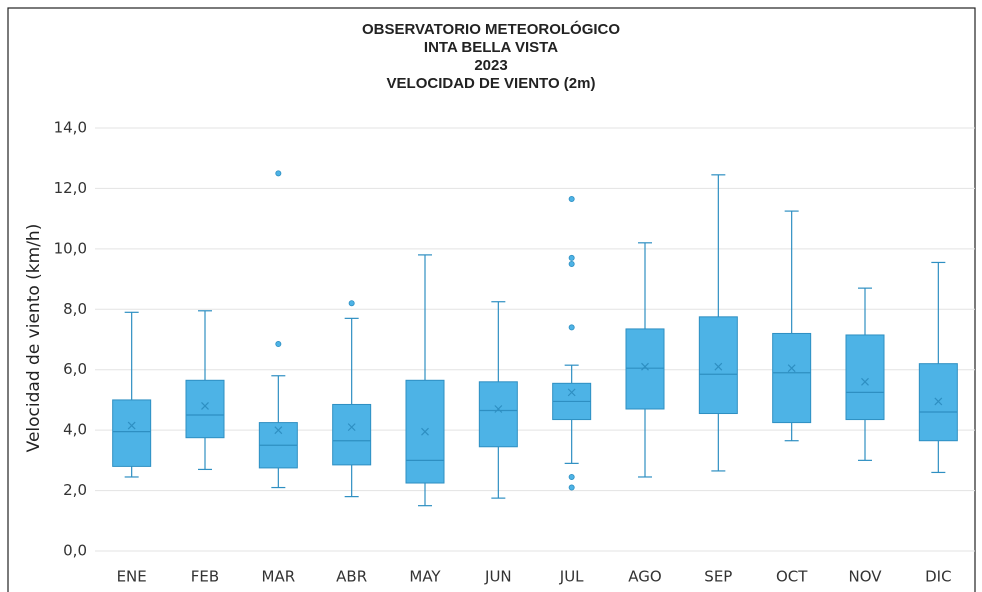  Describe the element at coordinates (70, 248) in the screenshot. I see `y-tick-label: 10,0` at that location.